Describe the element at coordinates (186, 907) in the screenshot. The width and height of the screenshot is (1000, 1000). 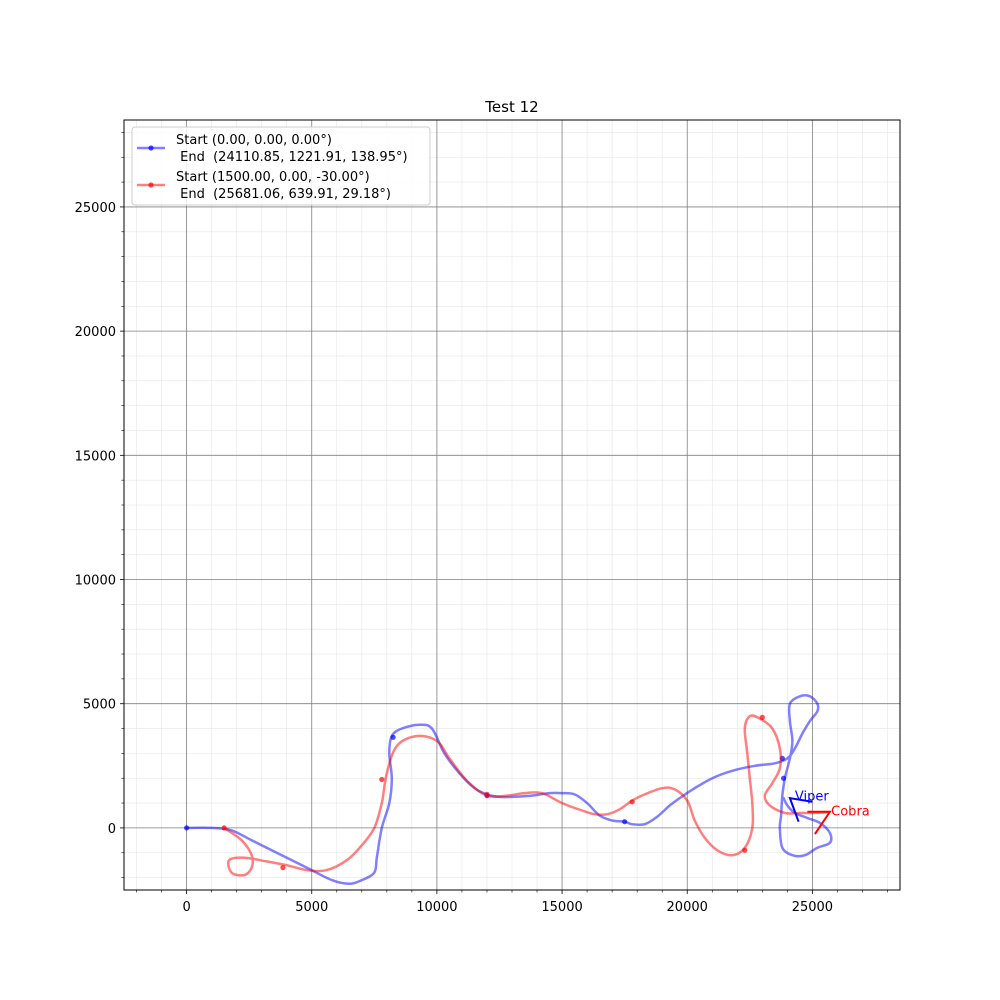
I see `x-tick-label: 0` at that location.